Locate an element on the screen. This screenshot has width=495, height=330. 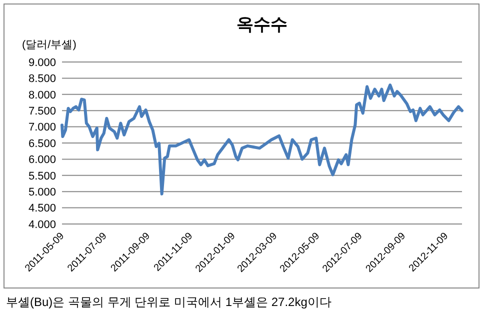
text: 부셸(Bu)은 곡물의 무게 단위로 미국에서 1부셸은 27.2kg이다 is located at coordinates (169, 302).